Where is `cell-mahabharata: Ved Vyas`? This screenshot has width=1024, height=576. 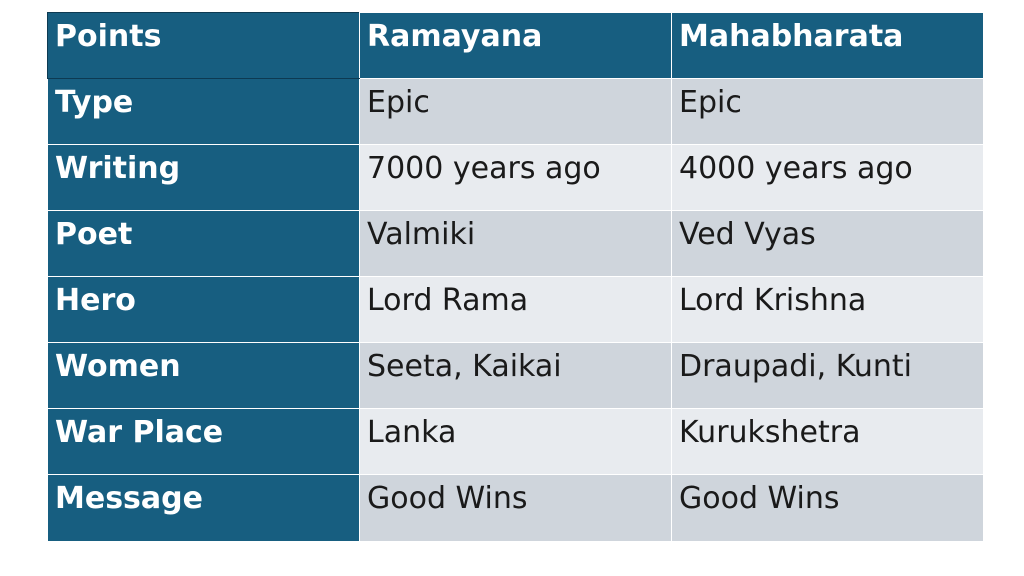
cell-mahabharata: Ved Vyas is located at coordinates (827, 243).